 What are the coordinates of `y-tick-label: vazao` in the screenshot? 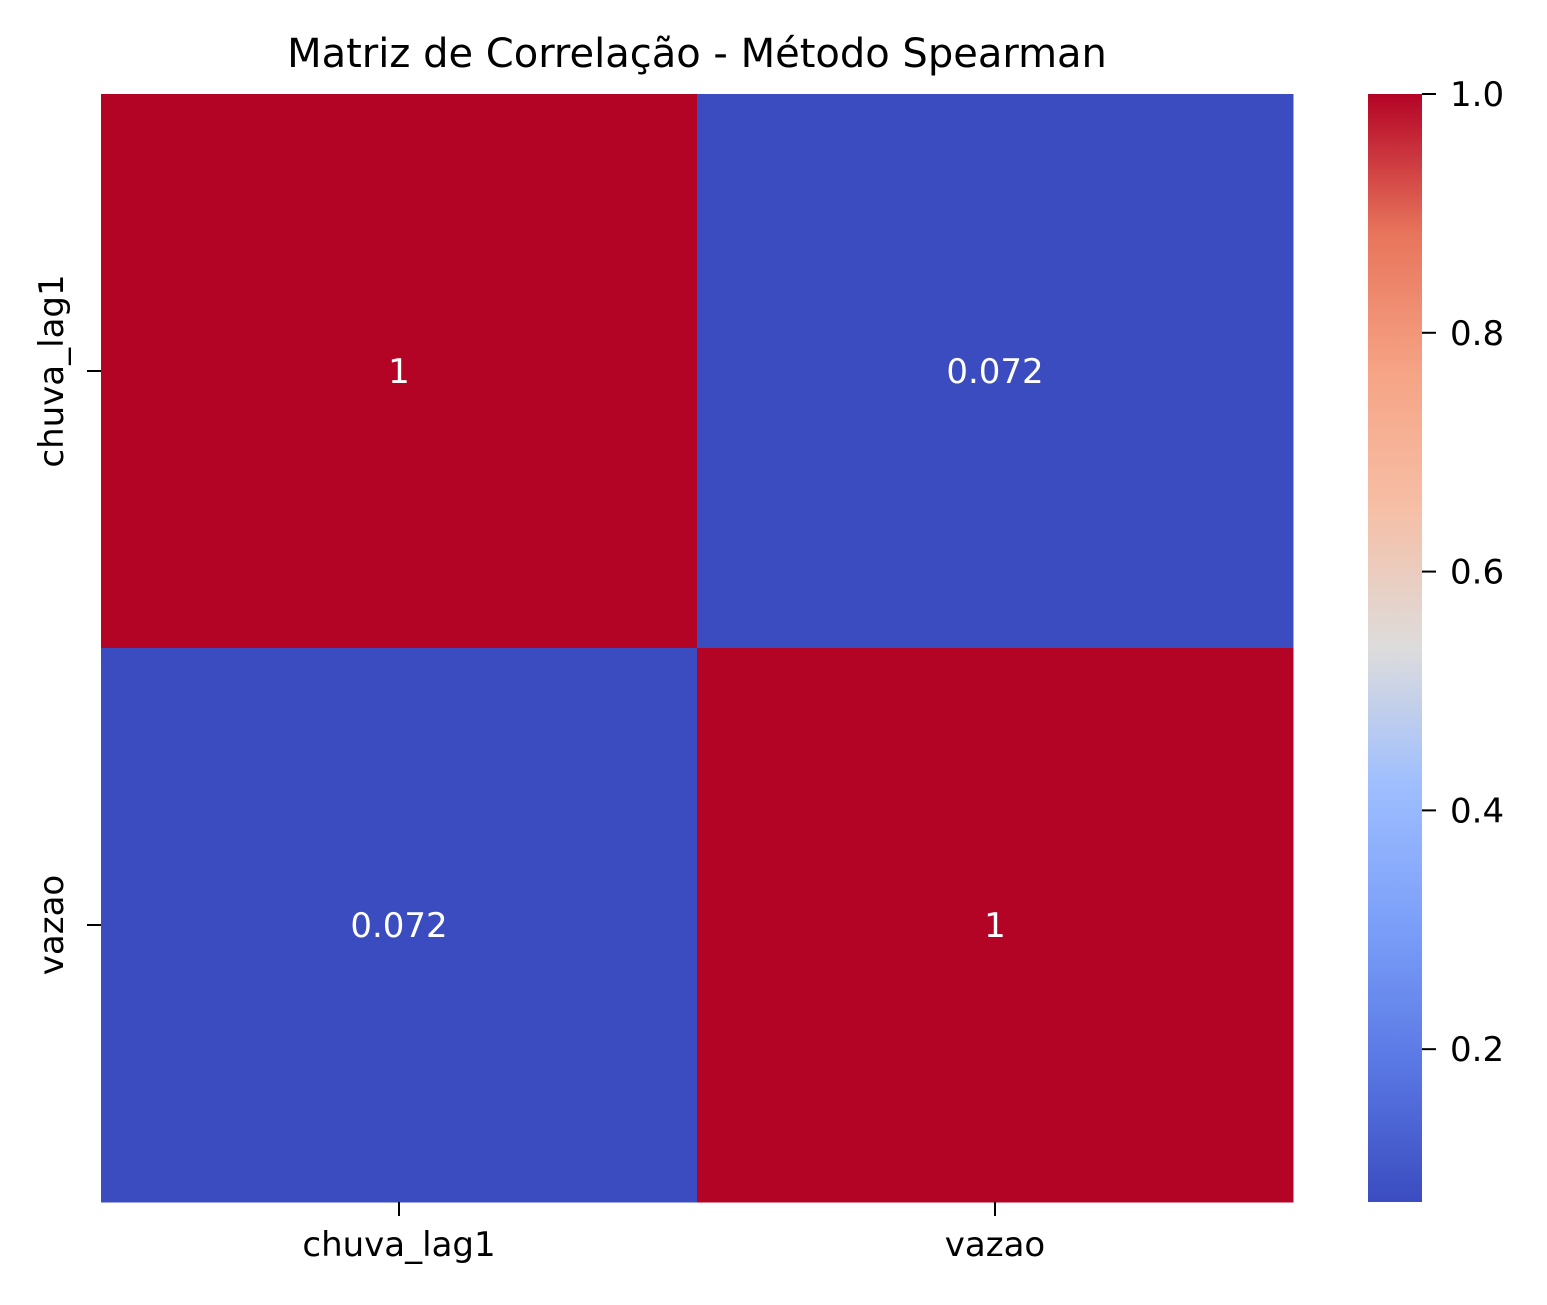 It's located at (52, 925).